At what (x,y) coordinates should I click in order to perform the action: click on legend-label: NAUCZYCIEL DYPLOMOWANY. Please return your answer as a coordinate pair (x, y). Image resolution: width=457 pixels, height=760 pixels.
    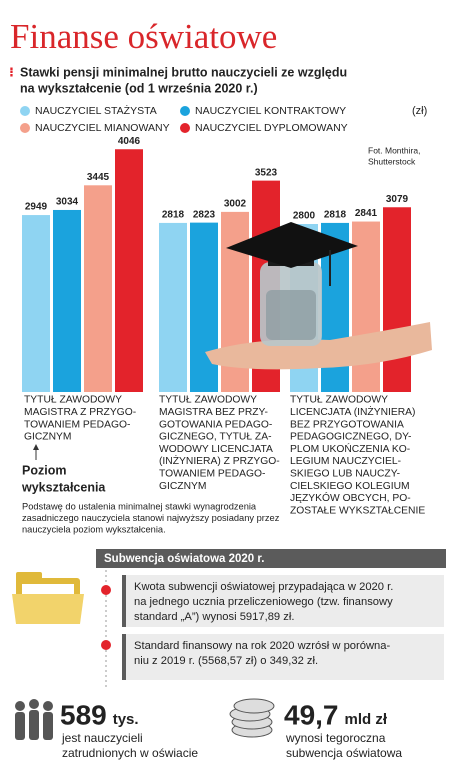
    Looking at the image, I should click on (271, 128).